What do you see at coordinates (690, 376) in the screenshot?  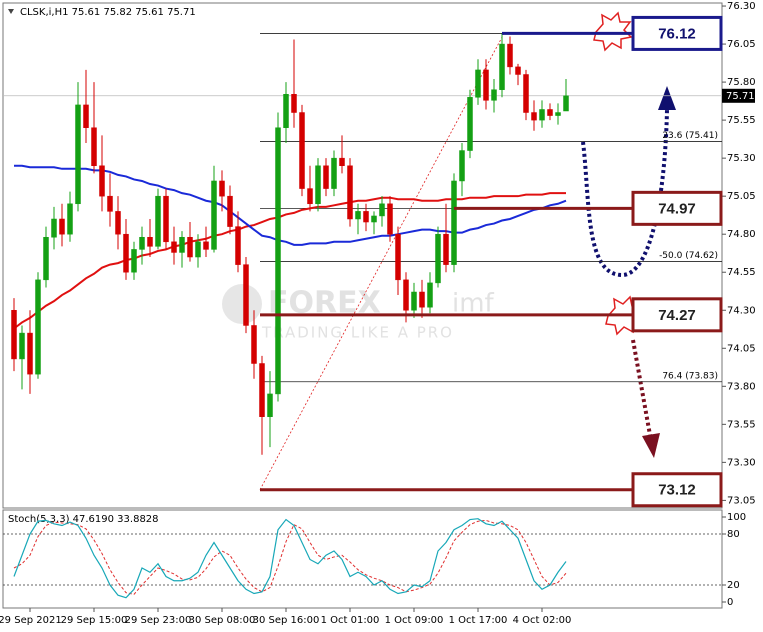 I see `fib-label: 76.4 (73.83)` at bounding box center [690, 376].